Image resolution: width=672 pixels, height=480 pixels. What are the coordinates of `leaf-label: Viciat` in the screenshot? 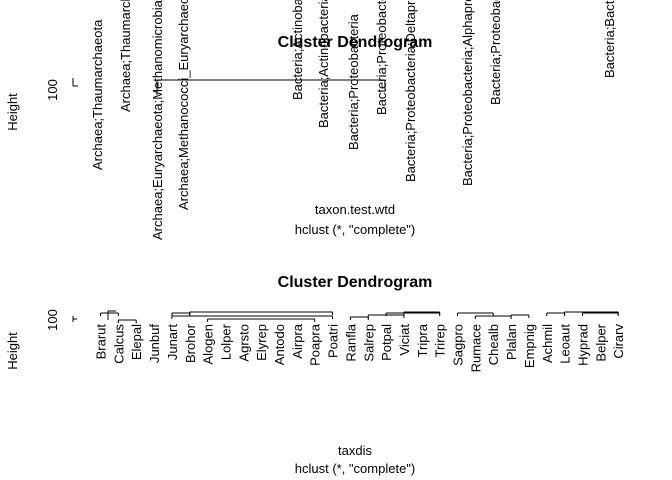 It's located at (404, 340).